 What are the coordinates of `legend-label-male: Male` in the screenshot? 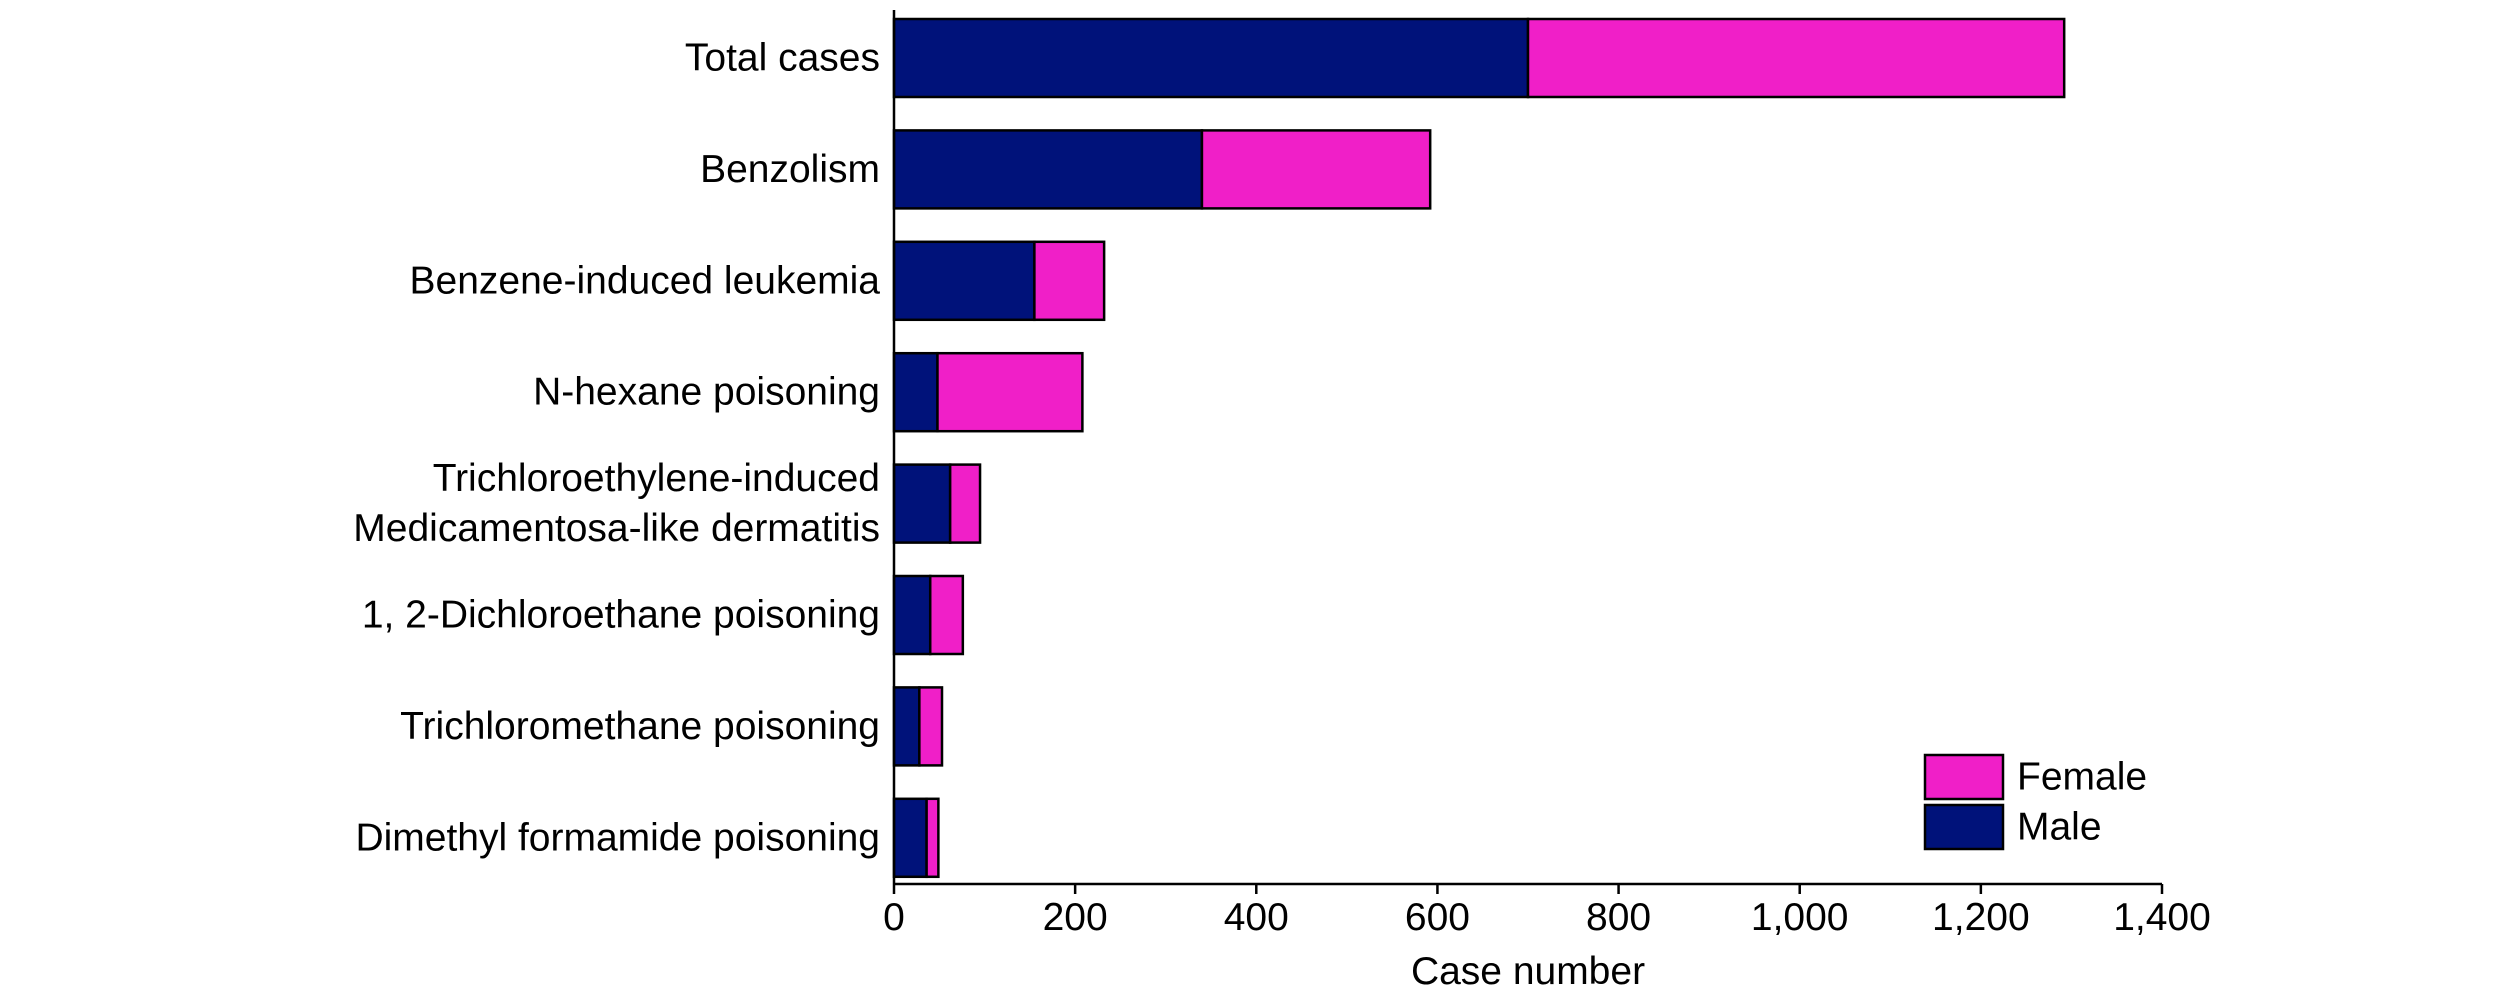 It's located at (2059, 827).